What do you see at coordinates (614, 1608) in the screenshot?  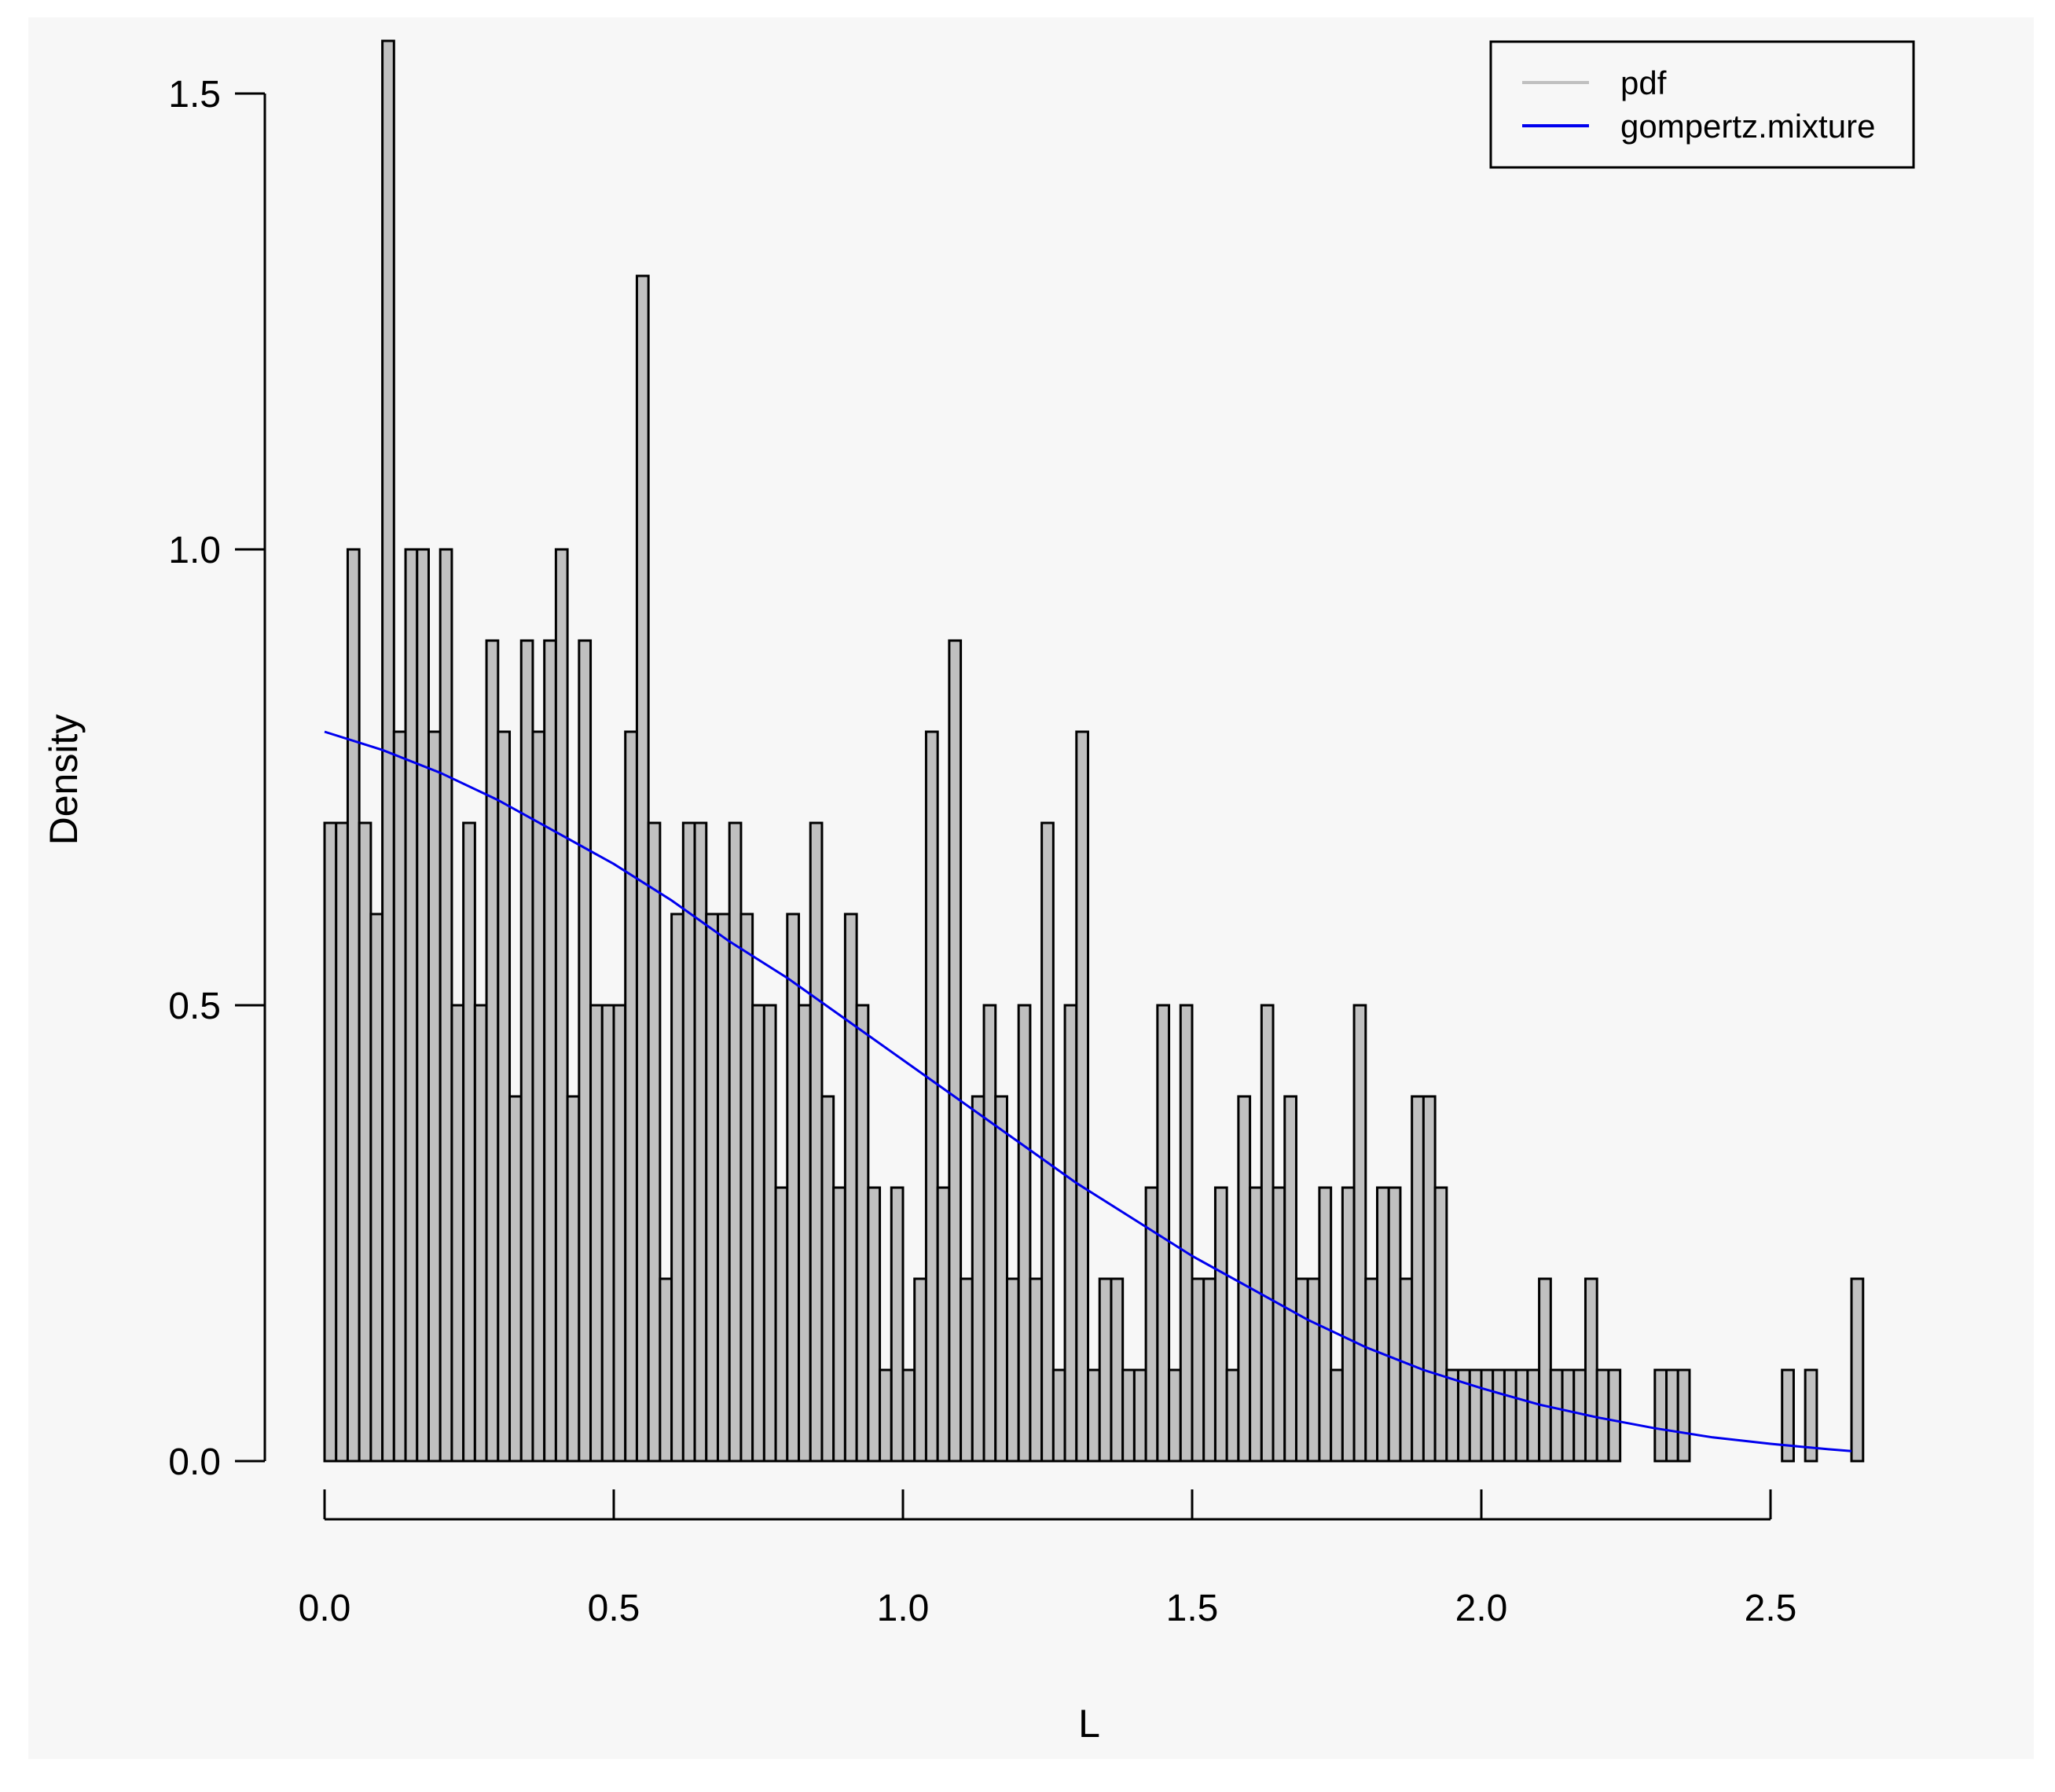 I see `x-tick-label: 0.5` at bounding box center [614, 1608].